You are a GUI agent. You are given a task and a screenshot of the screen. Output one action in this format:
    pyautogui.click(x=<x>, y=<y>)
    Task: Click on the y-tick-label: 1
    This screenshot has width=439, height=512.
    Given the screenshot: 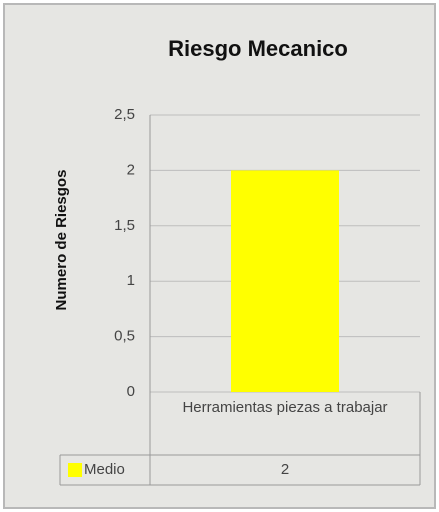 What is the action you would take?
    pyautogui.click(x=131, y=280)
    